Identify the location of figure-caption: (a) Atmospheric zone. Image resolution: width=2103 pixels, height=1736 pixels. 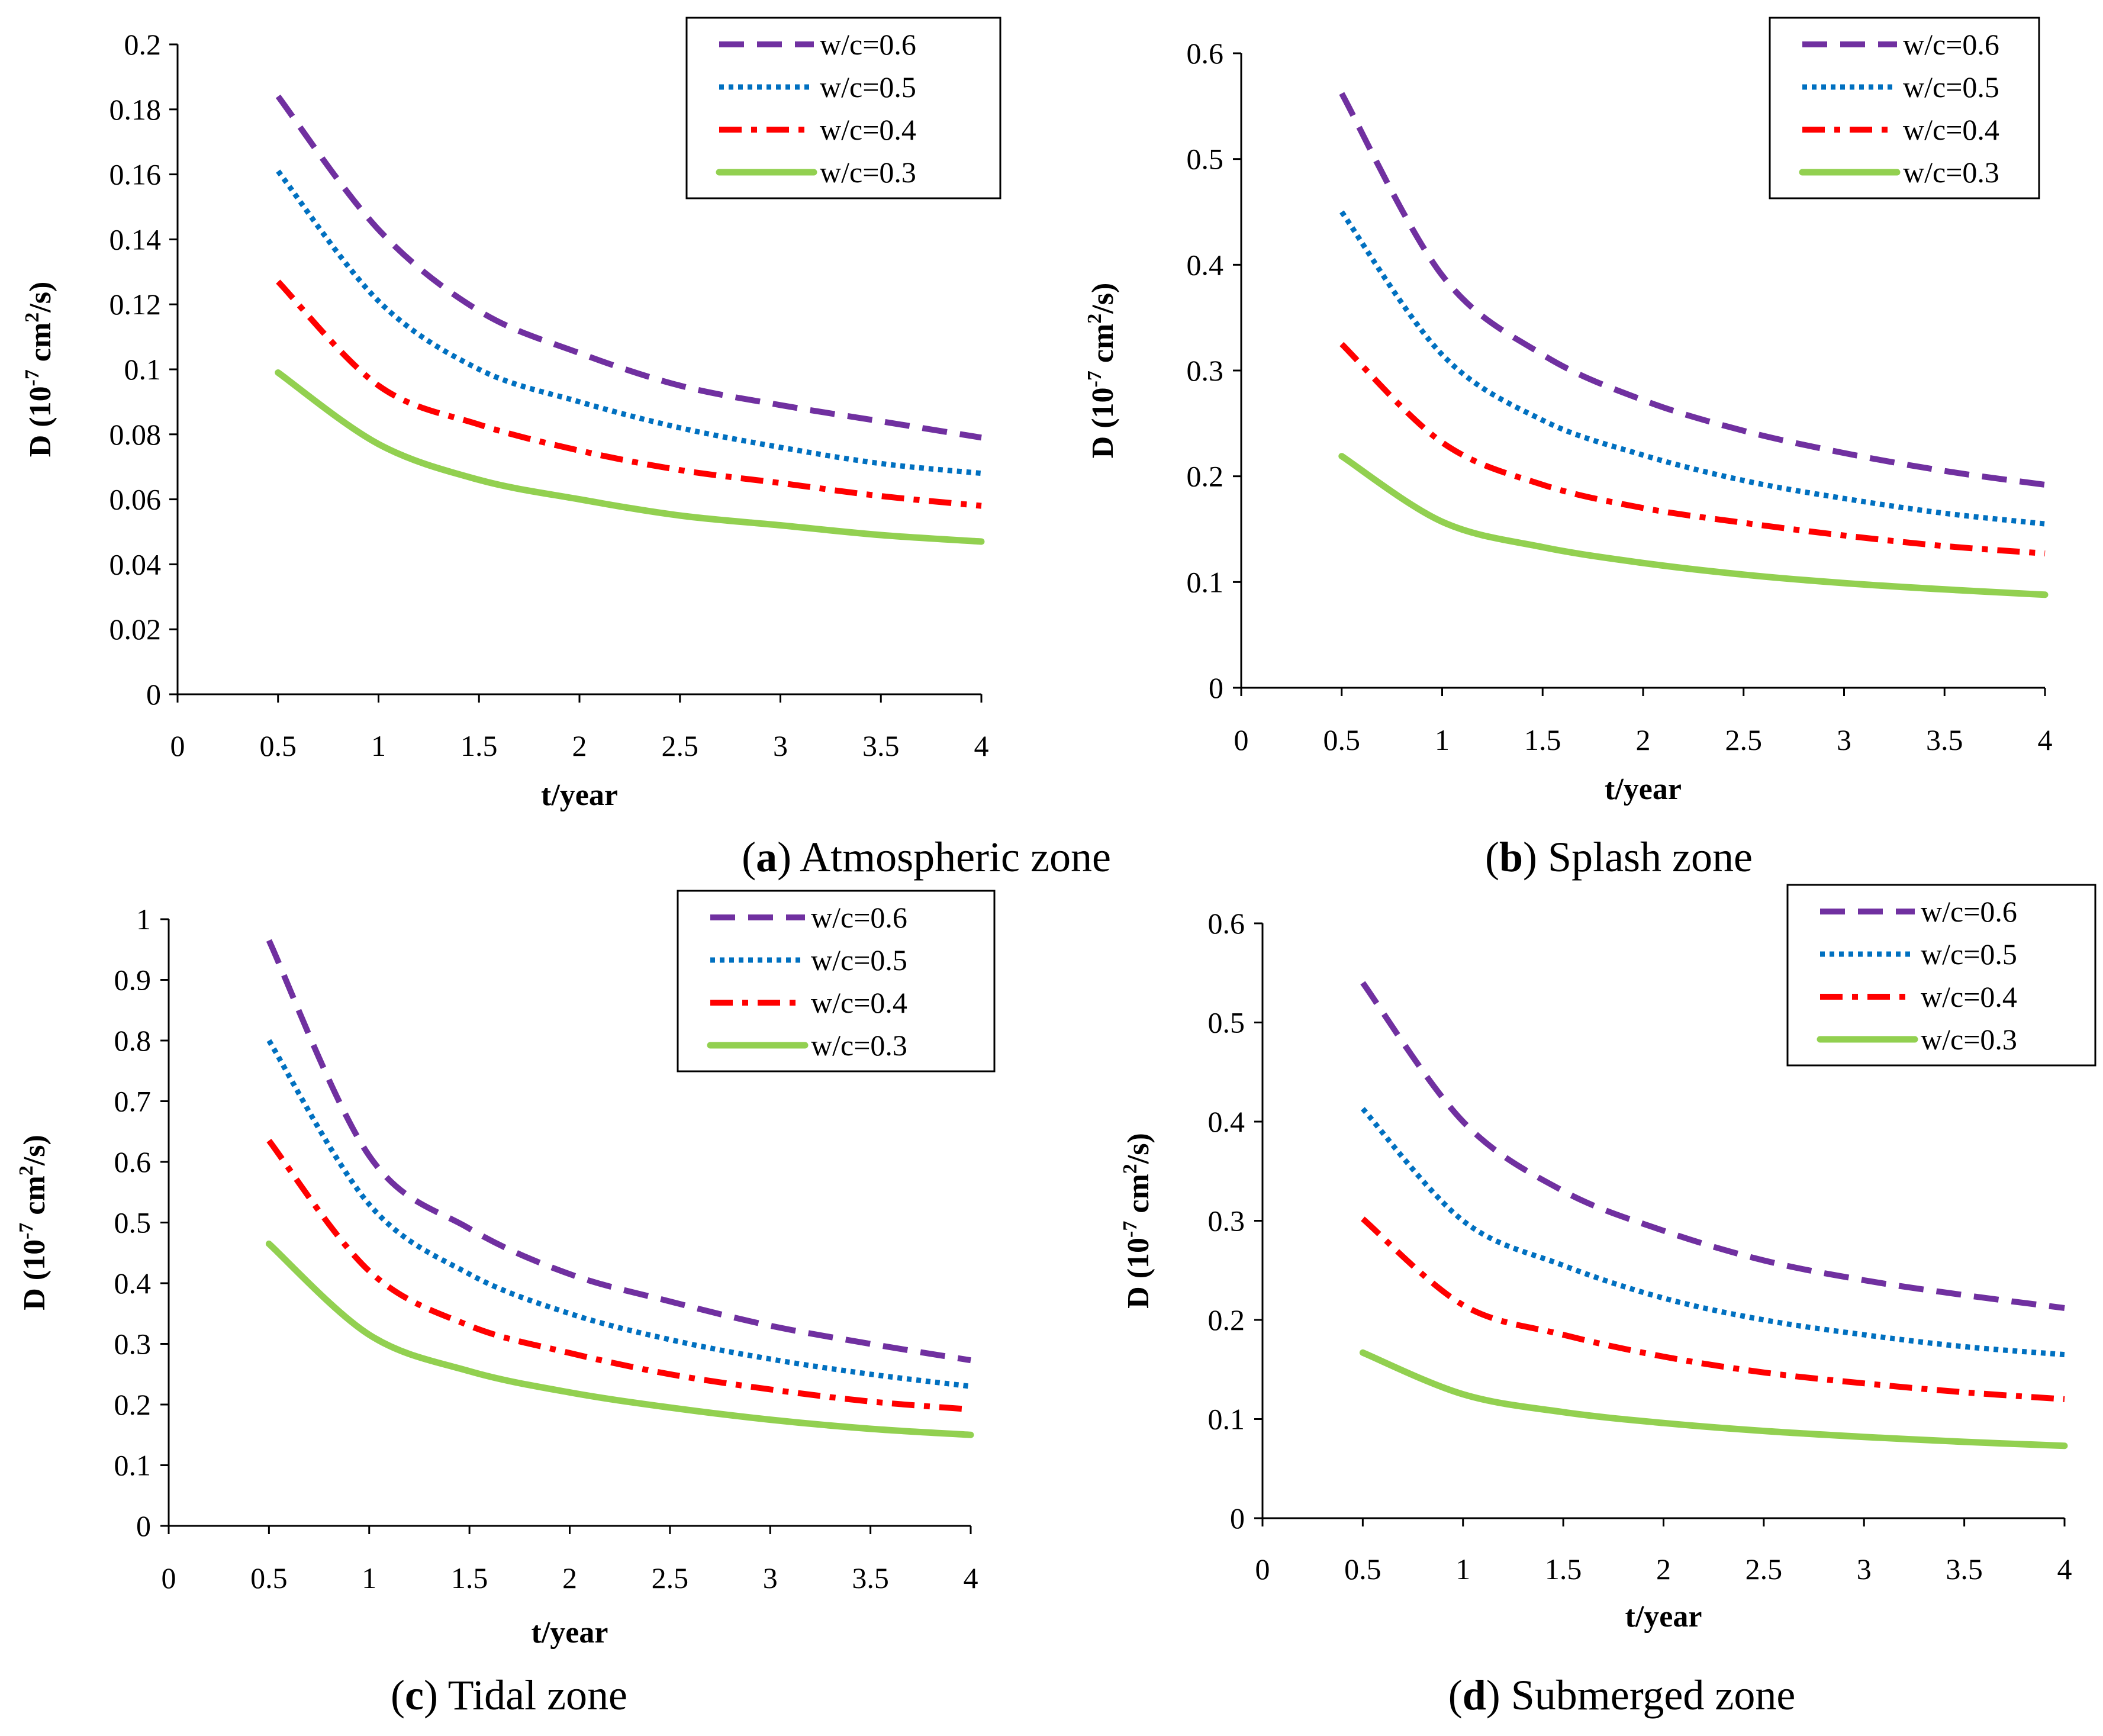
(927, 857).